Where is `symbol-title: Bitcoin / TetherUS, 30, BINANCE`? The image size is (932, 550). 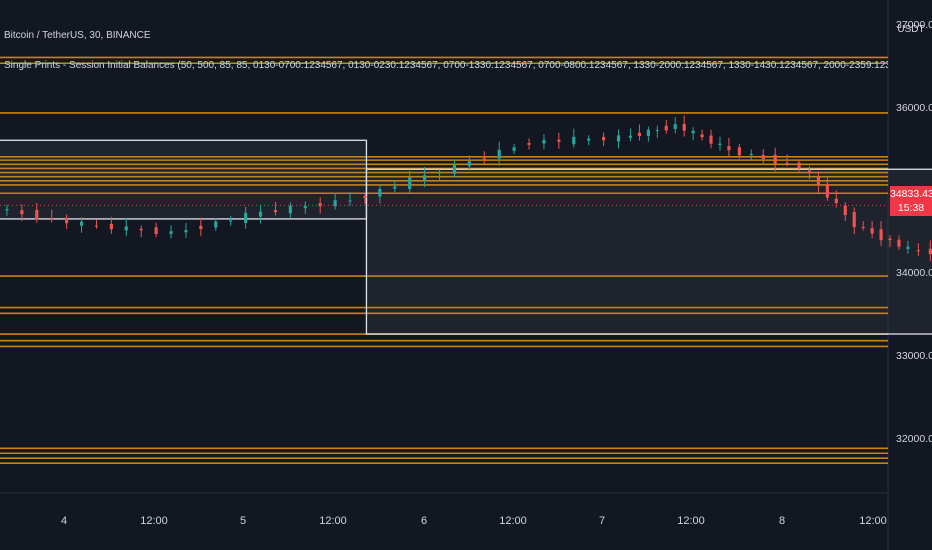
symbol-title: Bitcoin / TetherUS, 30, BINANCE is located at coordinates (77, 35).